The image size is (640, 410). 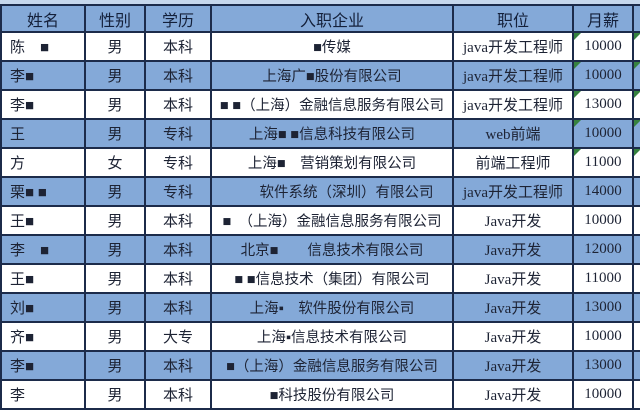 I want to click on cell-name: 齐■, so click(x=43, y=336).